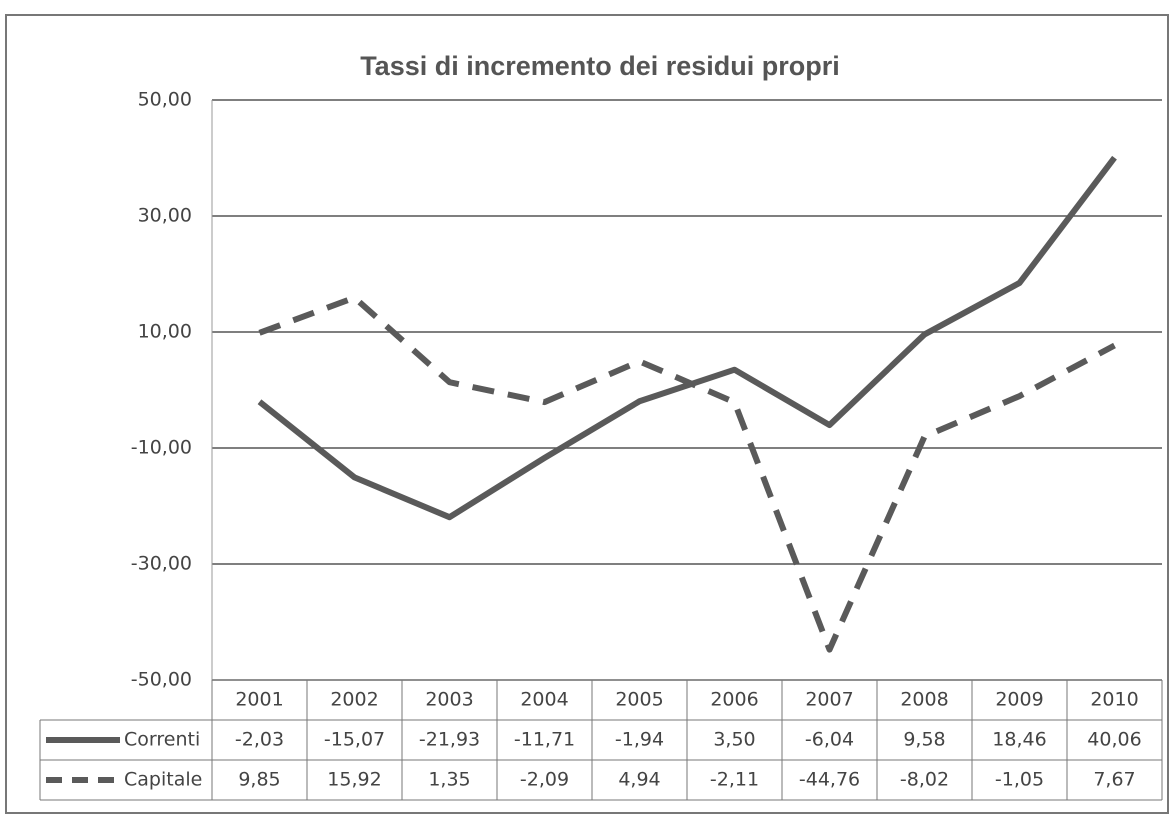 The width and height of the screenshot is (1172, 821). Describe the element at coordinates (1019, 740) in the screenshot. I see `data-label: 18,46` at that location.